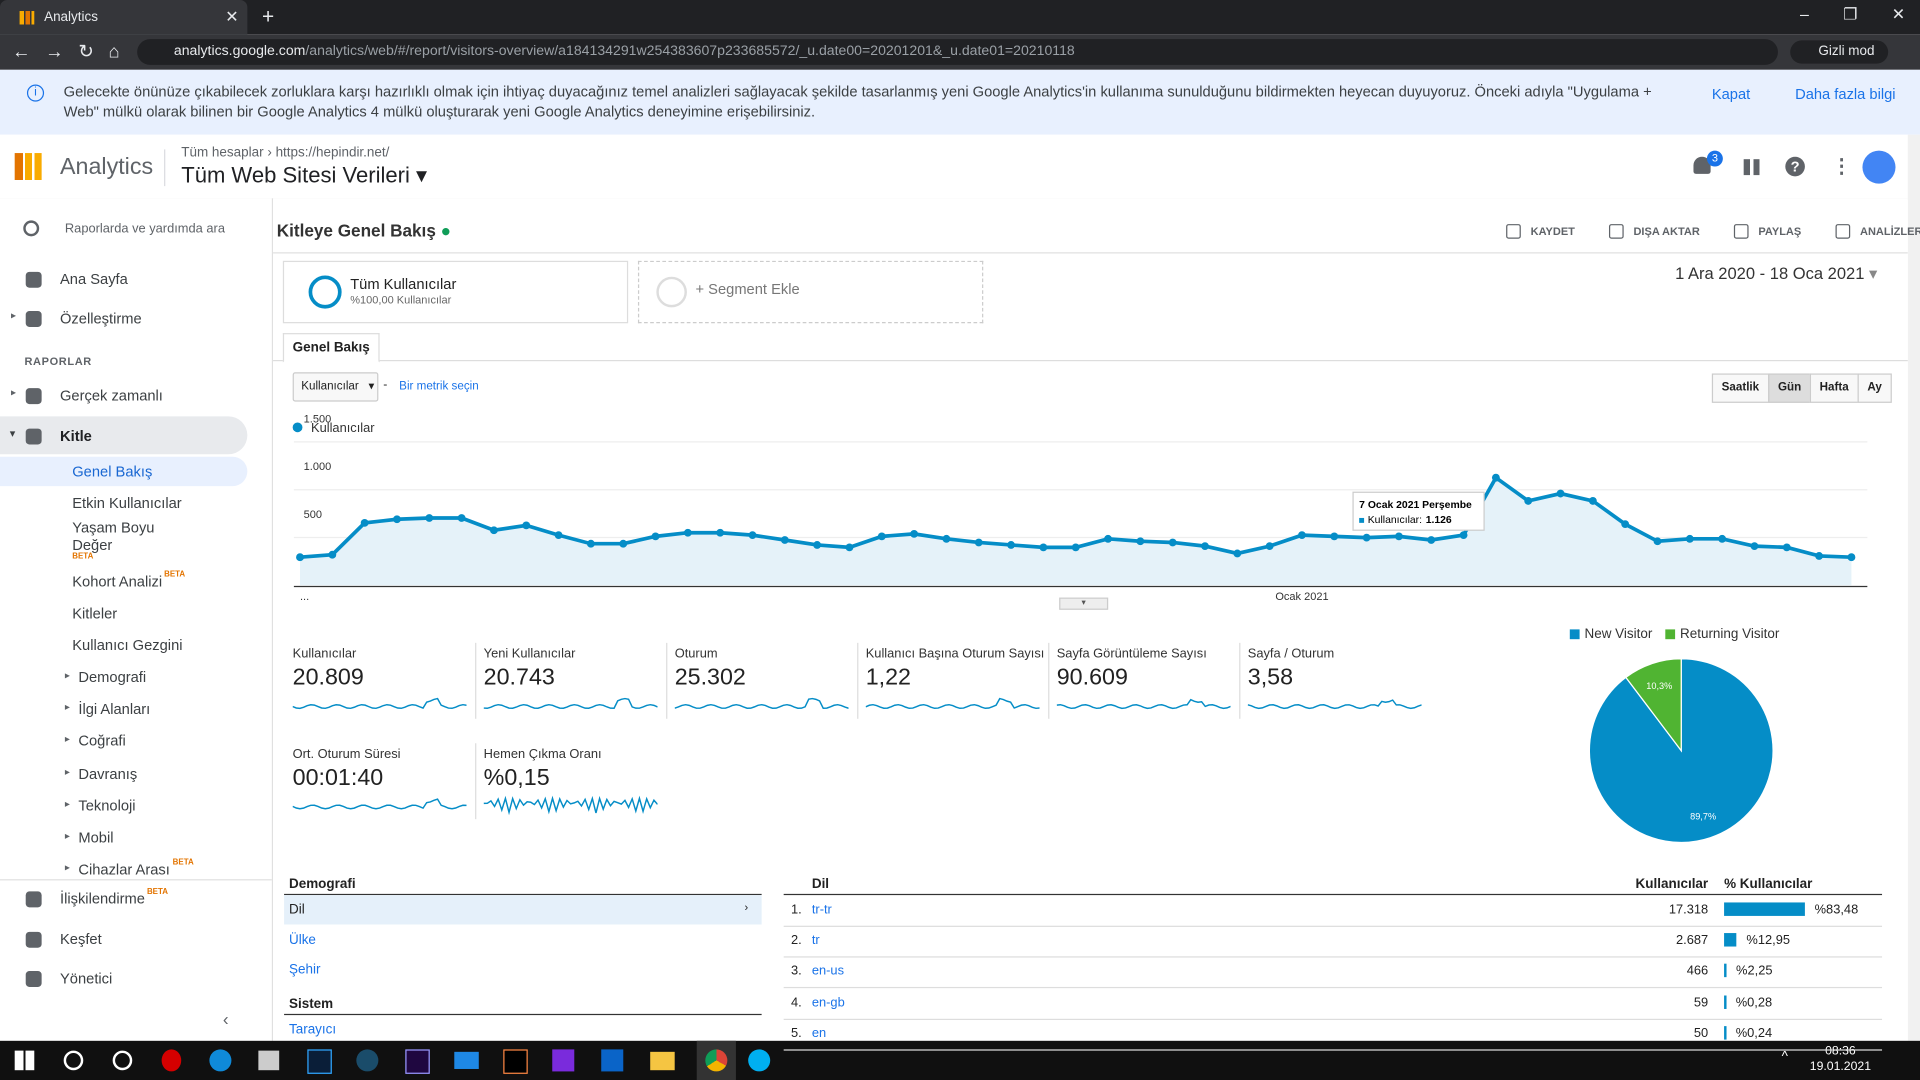 The height and width of the screenshot is (1080, 1920). Describe the element at coordinates (1846, 51) in the screenshot. I see `incognito-label: Gizli mod` at that location.